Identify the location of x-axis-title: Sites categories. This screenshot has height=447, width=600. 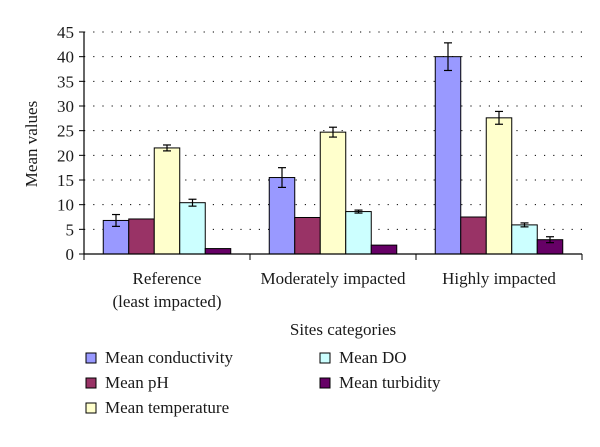
(343, 329).